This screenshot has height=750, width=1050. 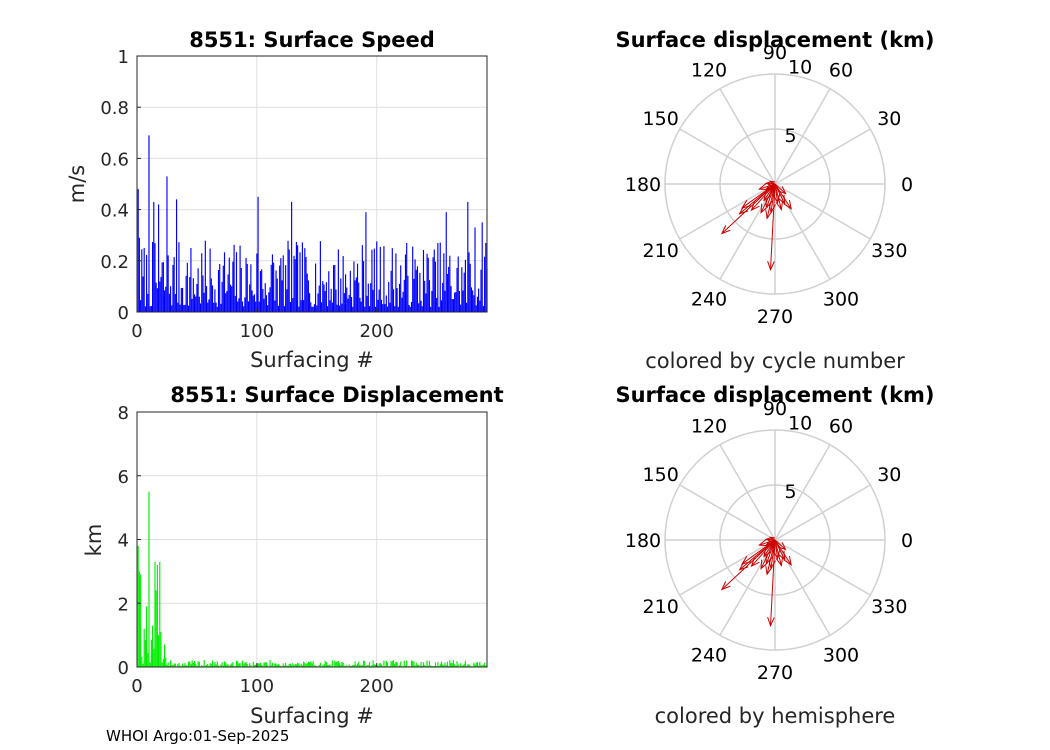 What do you see at coordinates (643, 541) in the screenshot?
I see `polar-hemisphere-angle-label: 180` at bounding box center [643, 541].